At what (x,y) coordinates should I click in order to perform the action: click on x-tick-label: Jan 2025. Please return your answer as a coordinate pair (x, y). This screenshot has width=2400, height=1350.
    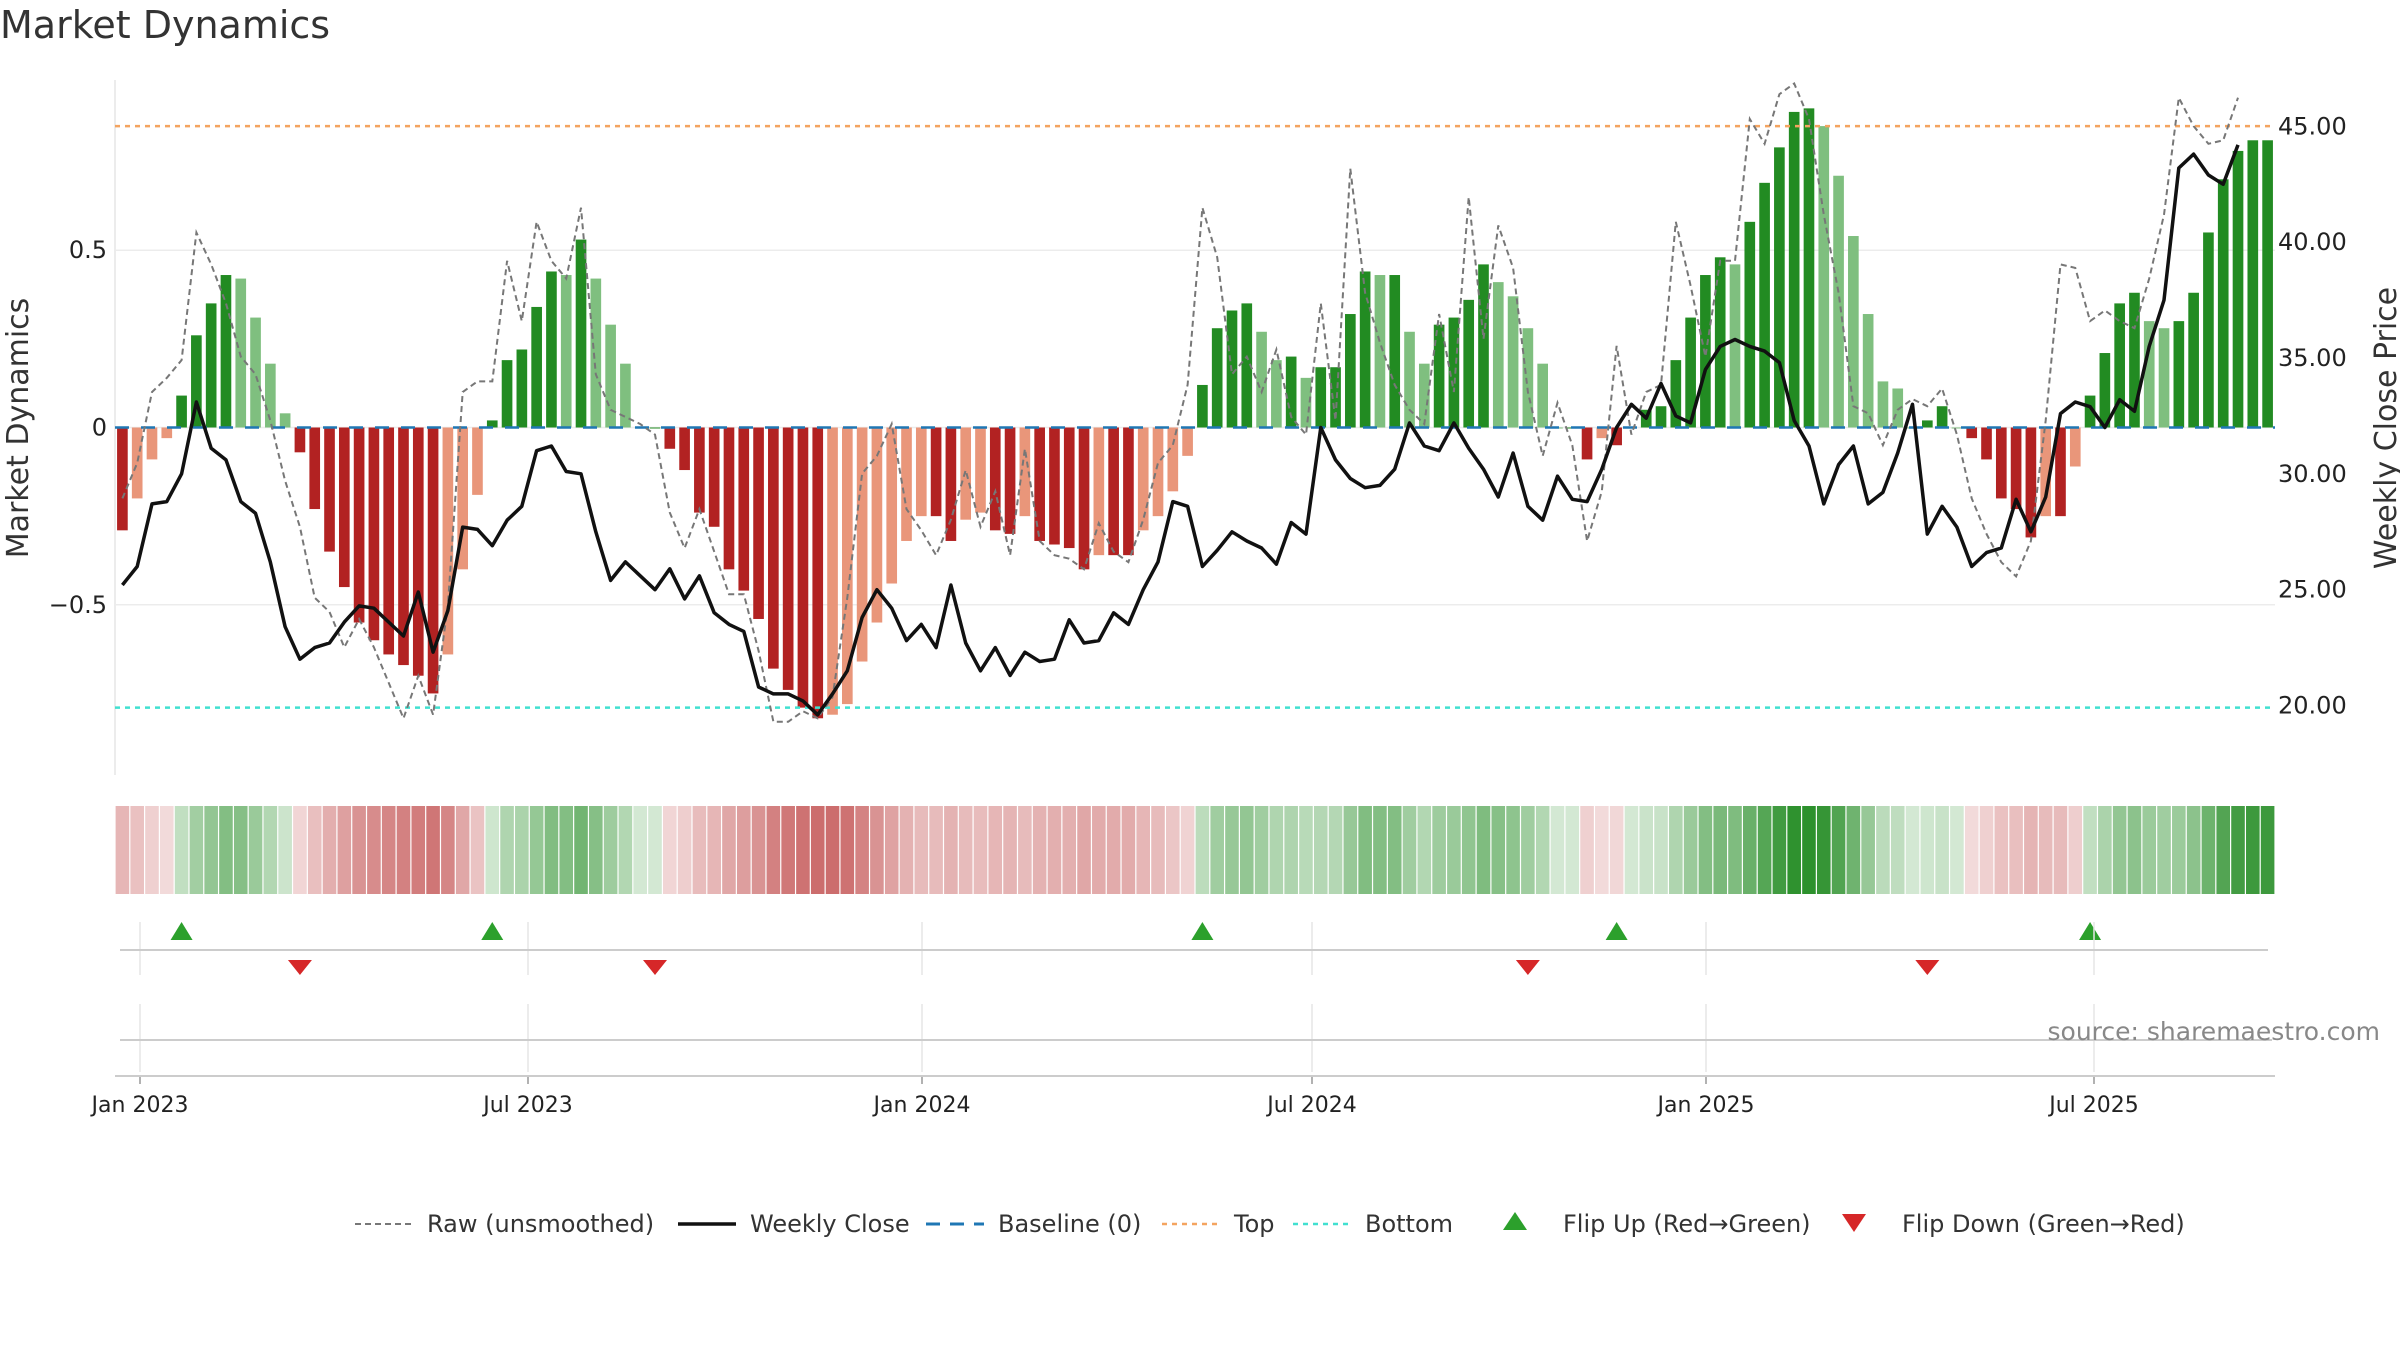
    Looking at the image, I should click on (1705, 1105).